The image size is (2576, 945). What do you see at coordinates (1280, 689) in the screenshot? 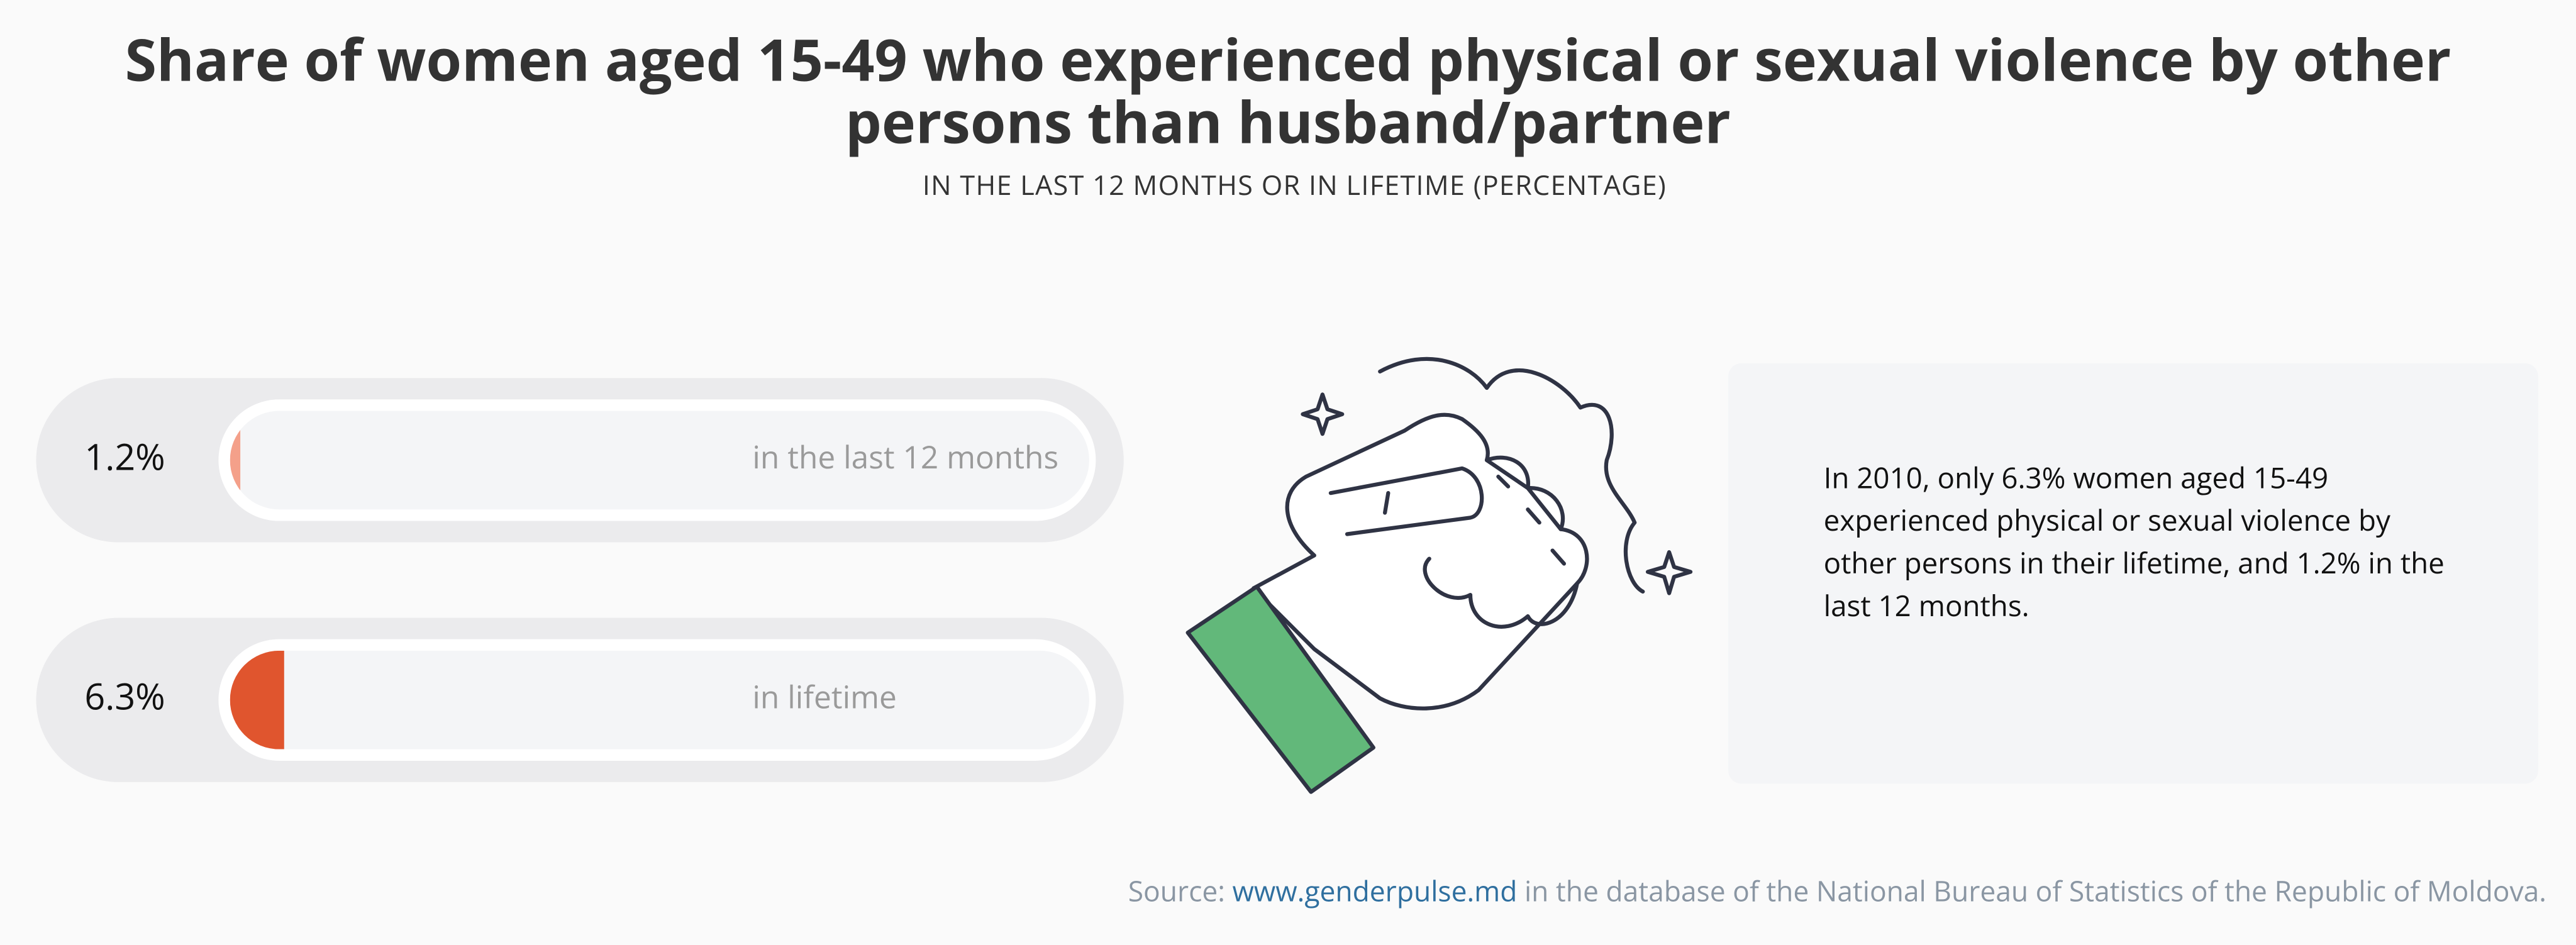
I see `sleeve` at bounding box center [1280, 689].